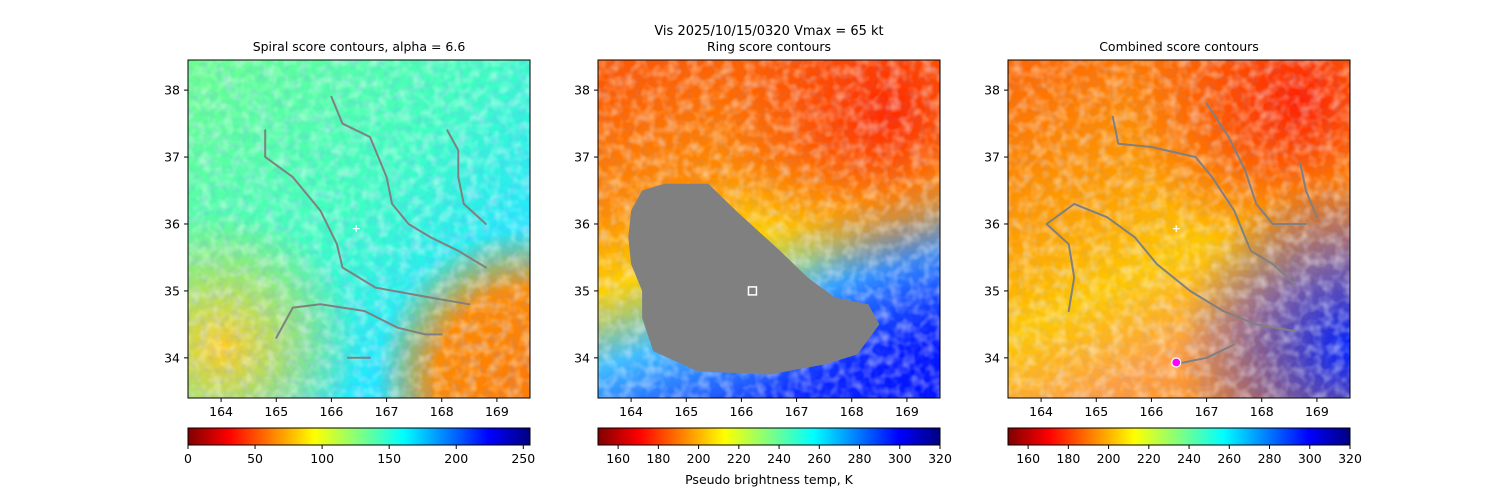 The width and height of the screenshot is (1500, 504). Describe the element at coordinates (754, 279) in the screenshot. I see `masked-region` at that location.